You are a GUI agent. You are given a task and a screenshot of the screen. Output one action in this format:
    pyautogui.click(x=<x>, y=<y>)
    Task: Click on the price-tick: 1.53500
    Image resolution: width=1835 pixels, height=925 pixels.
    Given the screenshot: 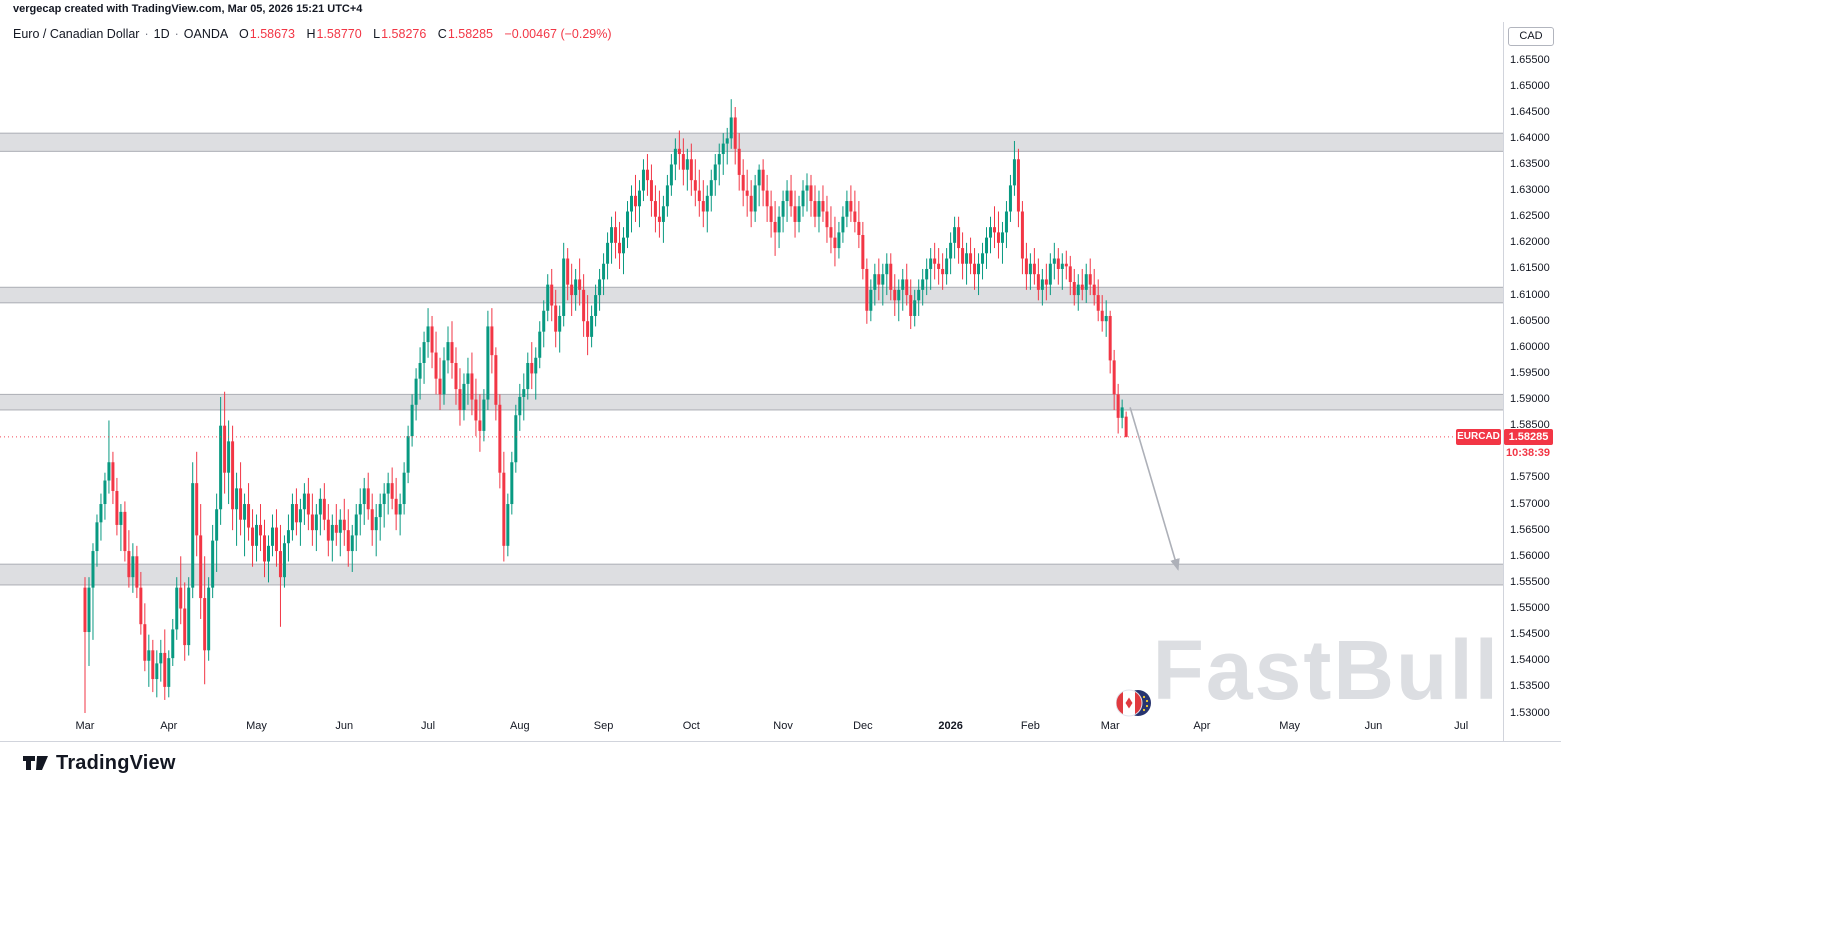 What is the action you would take?
    pyautogui.click(x=1530, y=686)
    